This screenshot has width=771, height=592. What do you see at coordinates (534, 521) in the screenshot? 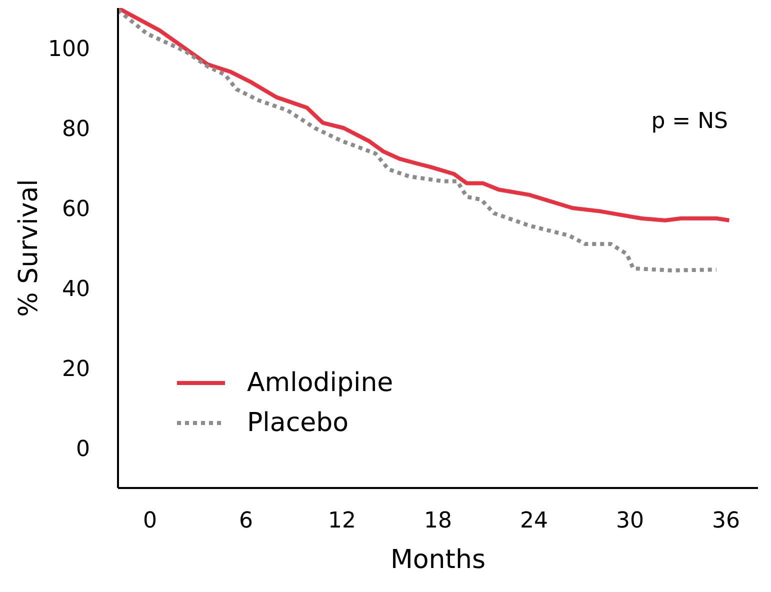
I see `x-tick-label: 24` at bounding box center [534, 521].